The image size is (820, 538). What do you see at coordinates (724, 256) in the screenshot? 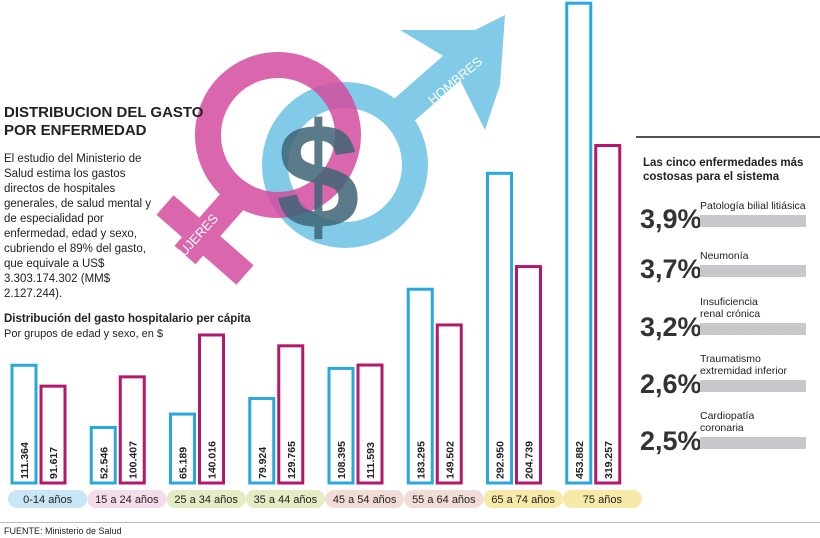
I see `disease-name: Neumonía` at bounding box center [724, 256].